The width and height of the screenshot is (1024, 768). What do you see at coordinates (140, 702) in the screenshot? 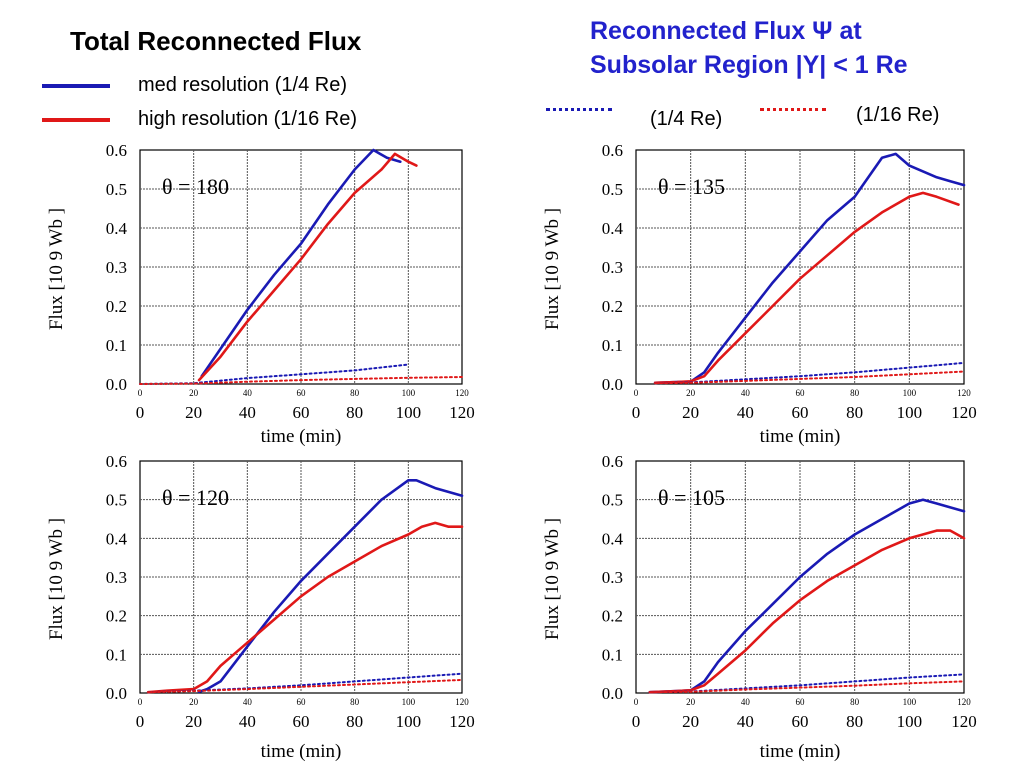
I see `chart3-xtick-label-small: 0` at bounding box center [140, 702].